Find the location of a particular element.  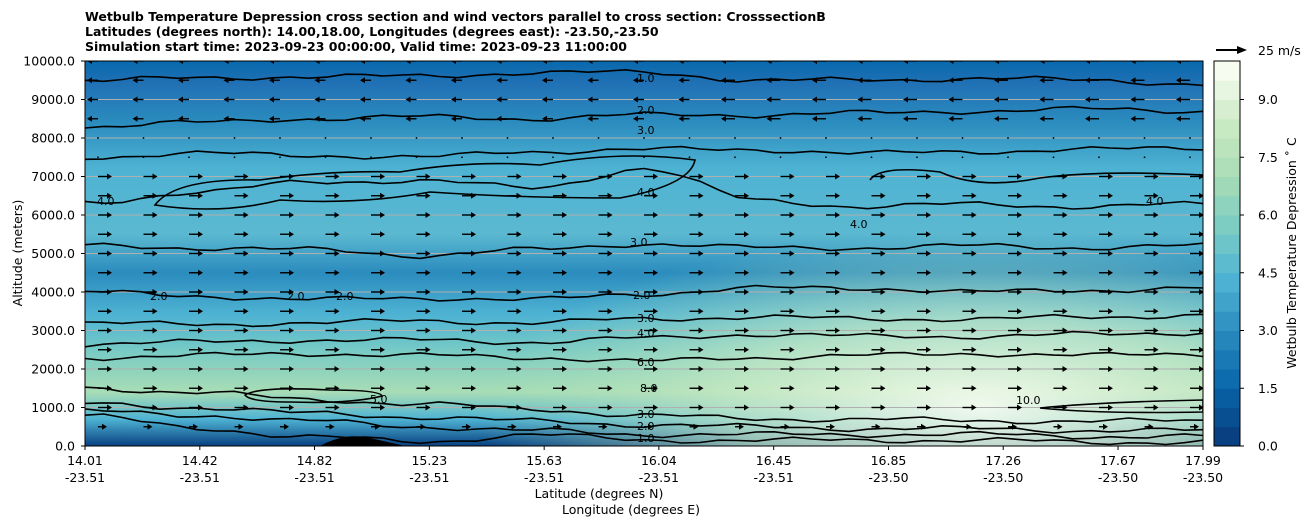

contour-label-10-0: 10.0 is located at coordinates (1028, 400).